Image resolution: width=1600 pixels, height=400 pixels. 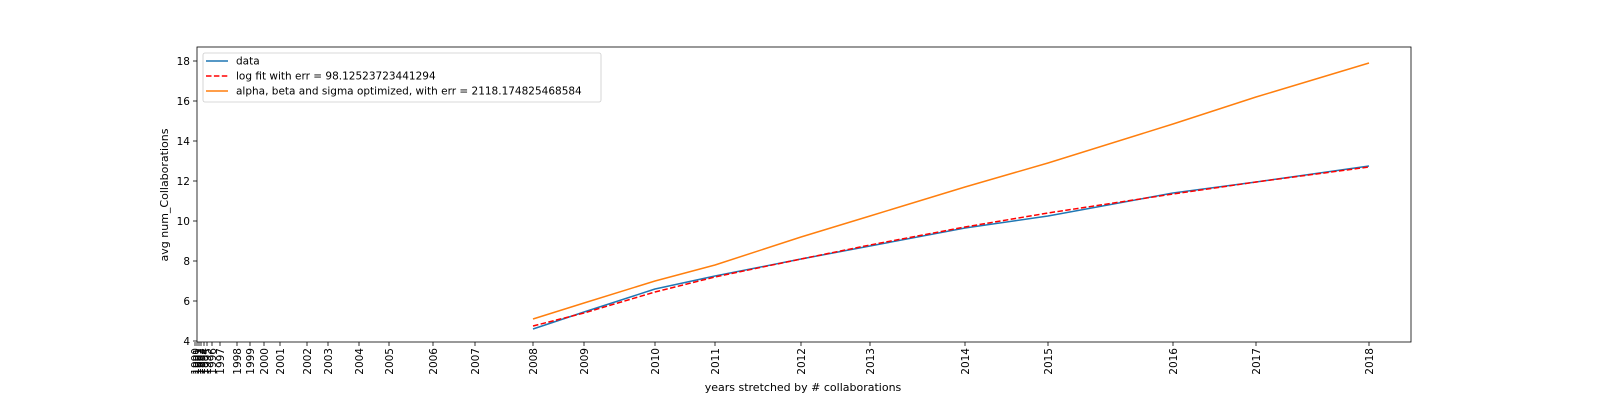 What do you see at coordinates (390, 361) in the screenshot?
I see `x-tick-label: 2005` at bounding box center [390, 361].